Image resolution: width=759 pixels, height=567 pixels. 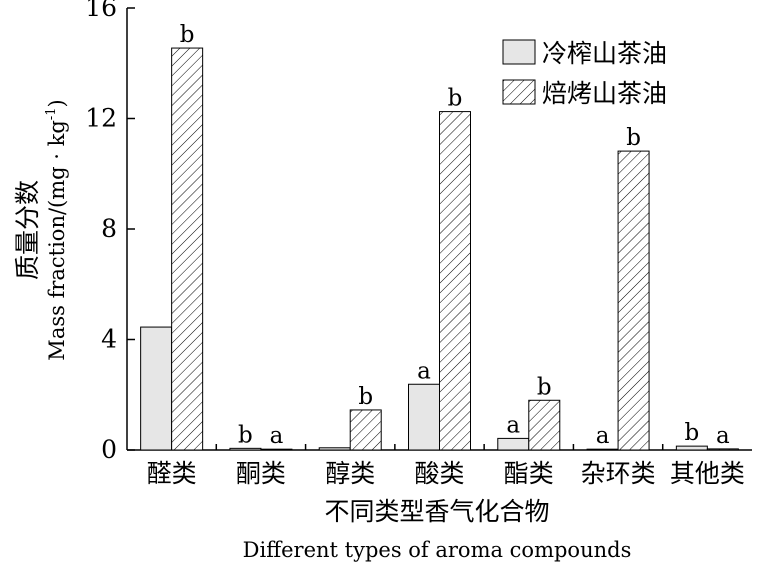 What do you see at coordinates (584, 73) in the screenshot?
I see `legend: 冷榨山茶油 焙烤山茶油` at bounding box center [584, 73].